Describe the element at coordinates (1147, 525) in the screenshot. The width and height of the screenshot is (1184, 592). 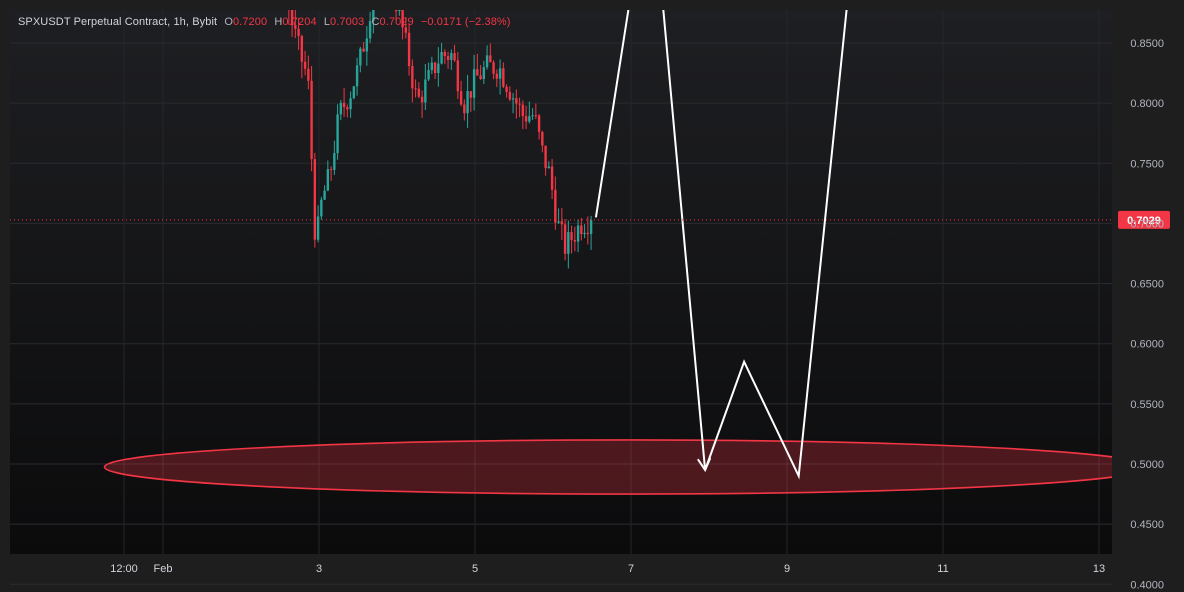
I see `y-tick-label: 0.4500` at that location.